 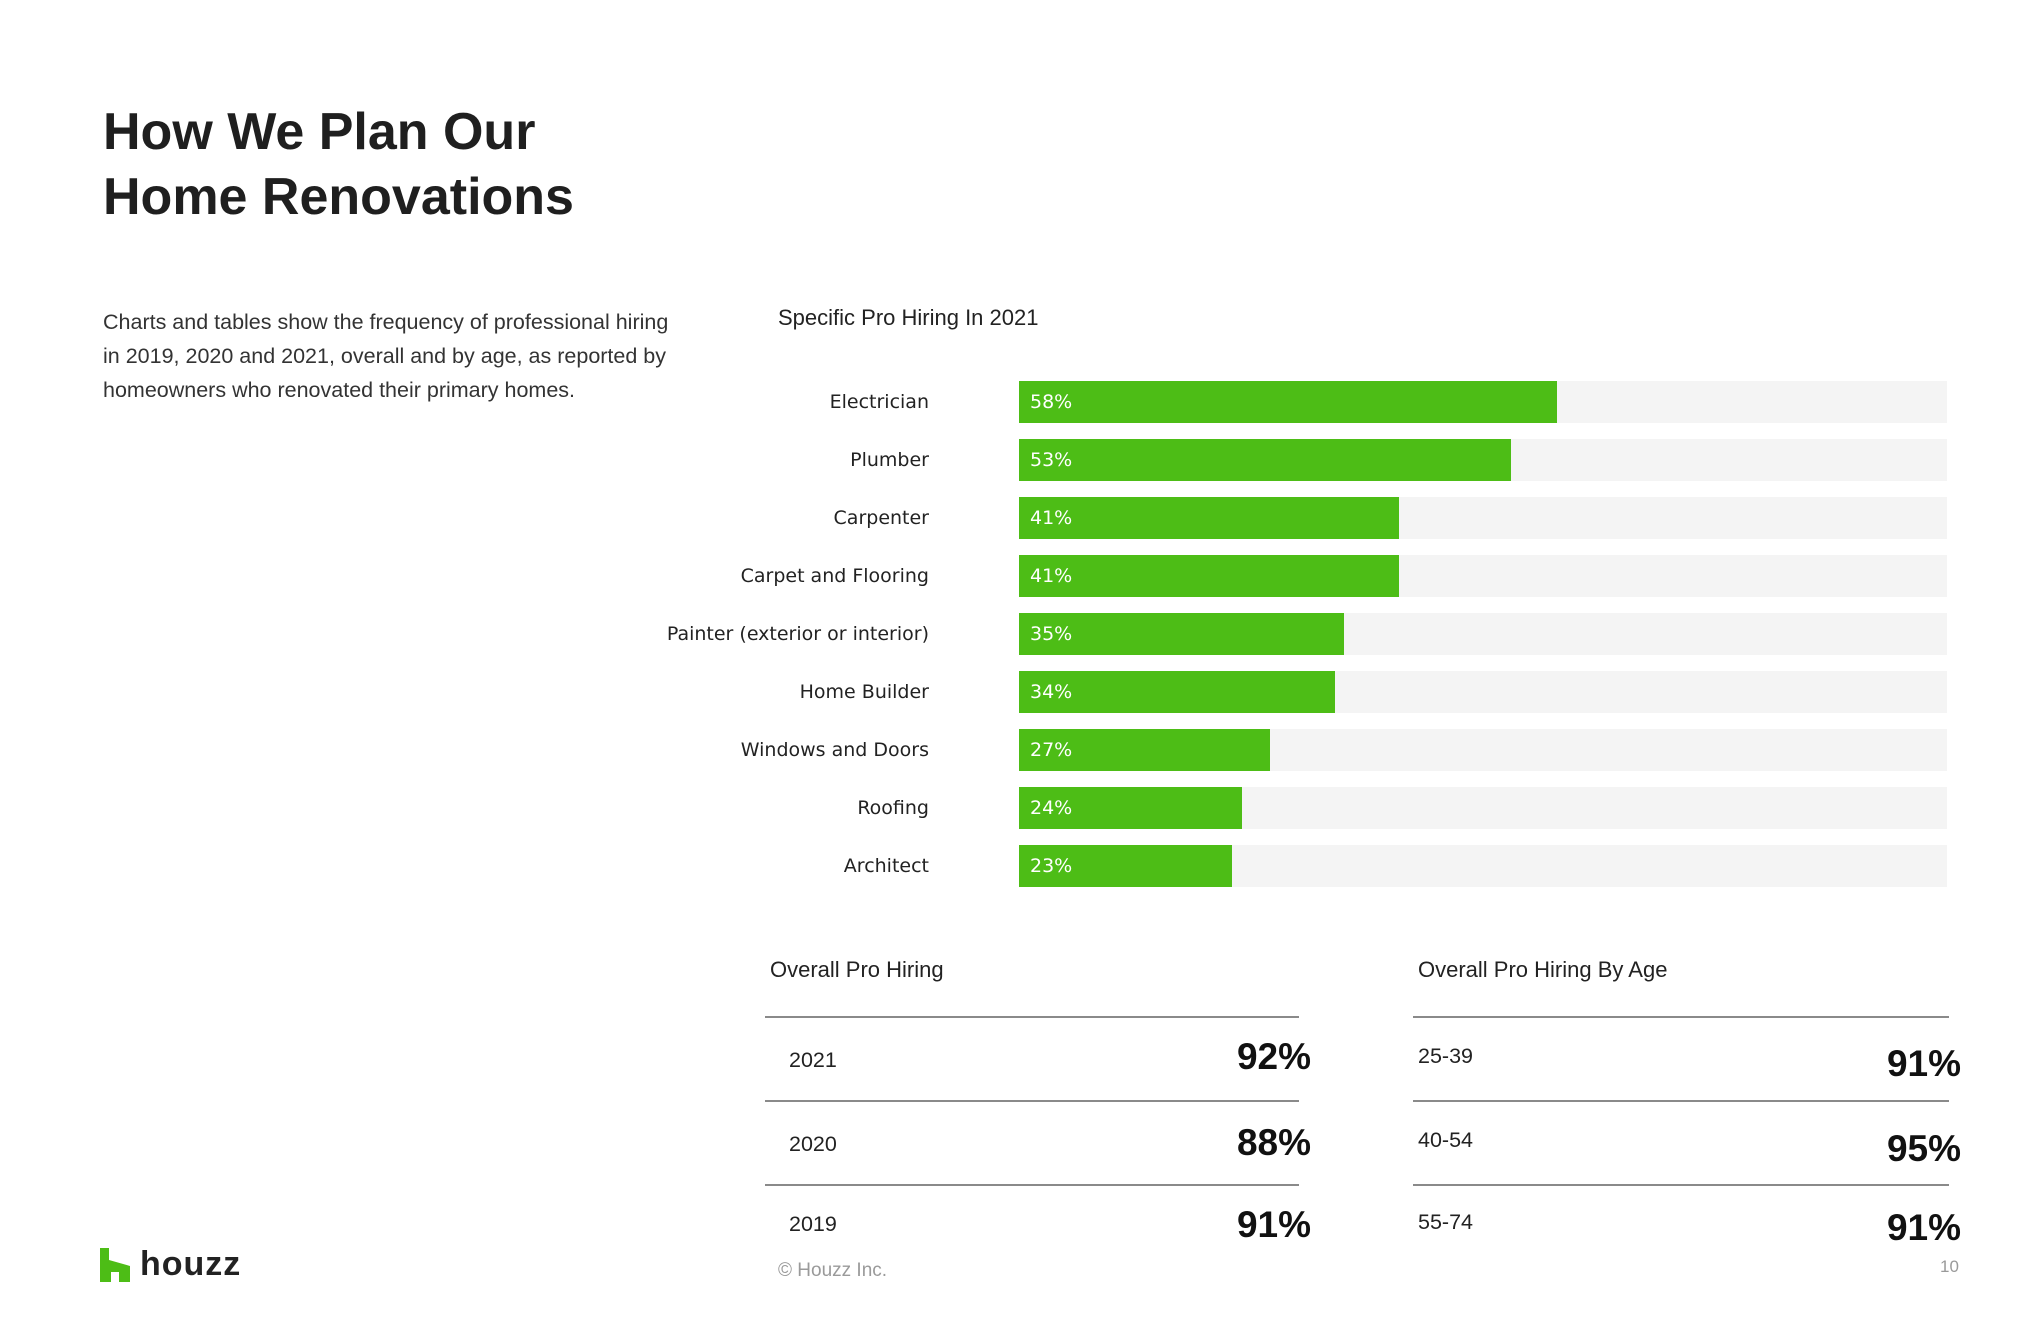 What do you see at coordinates (893, 808) in the screenshot?
I see `category-label: Roofing` at bounding box center [893, 808].